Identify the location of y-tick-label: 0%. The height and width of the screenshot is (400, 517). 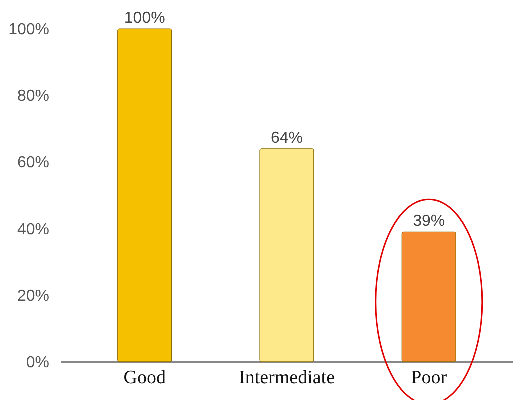
(38, 363).